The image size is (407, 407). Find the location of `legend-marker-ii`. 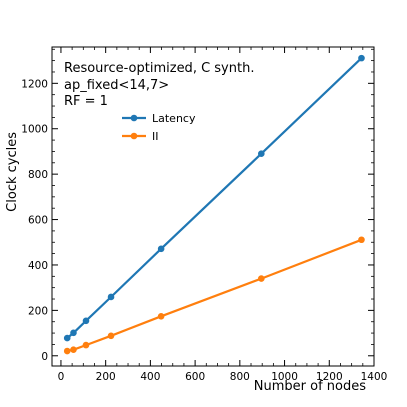

legend-marker-ii is located at coordinates (134, 136).